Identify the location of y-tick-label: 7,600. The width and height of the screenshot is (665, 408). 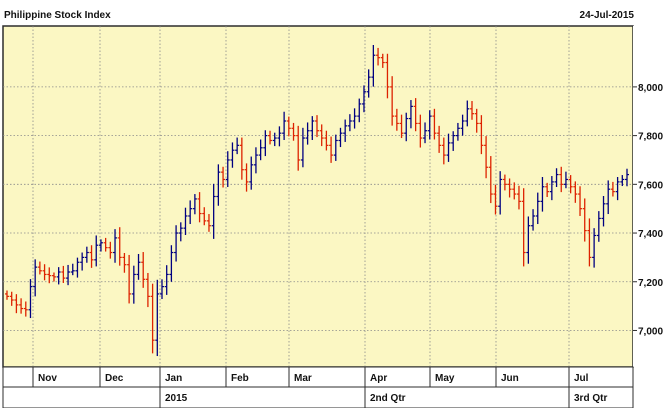
(650, 185).